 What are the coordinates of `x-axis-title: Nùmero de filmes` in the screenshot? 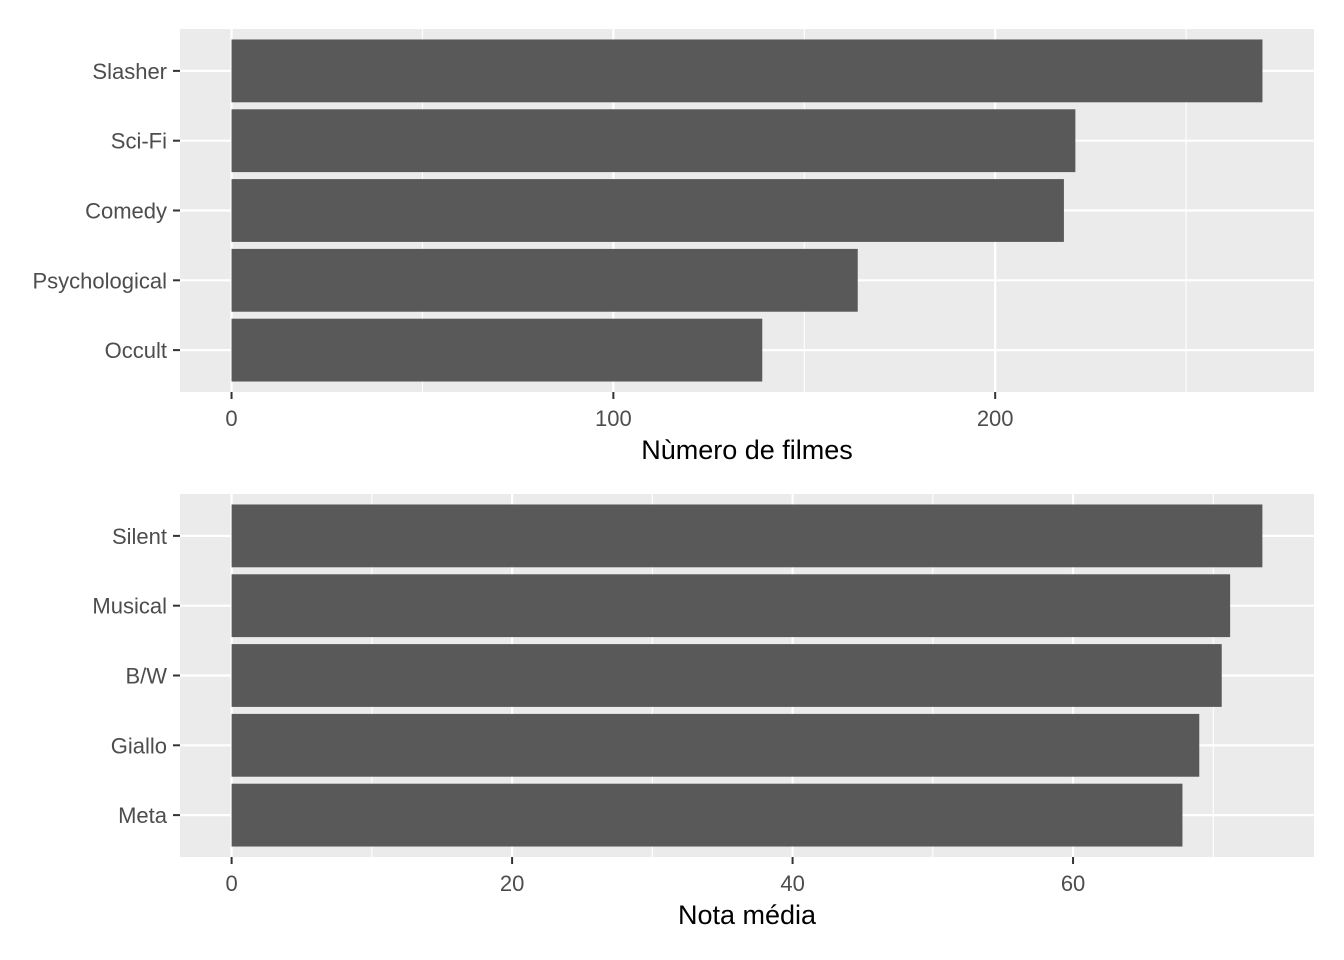 It's located at (747, 450).